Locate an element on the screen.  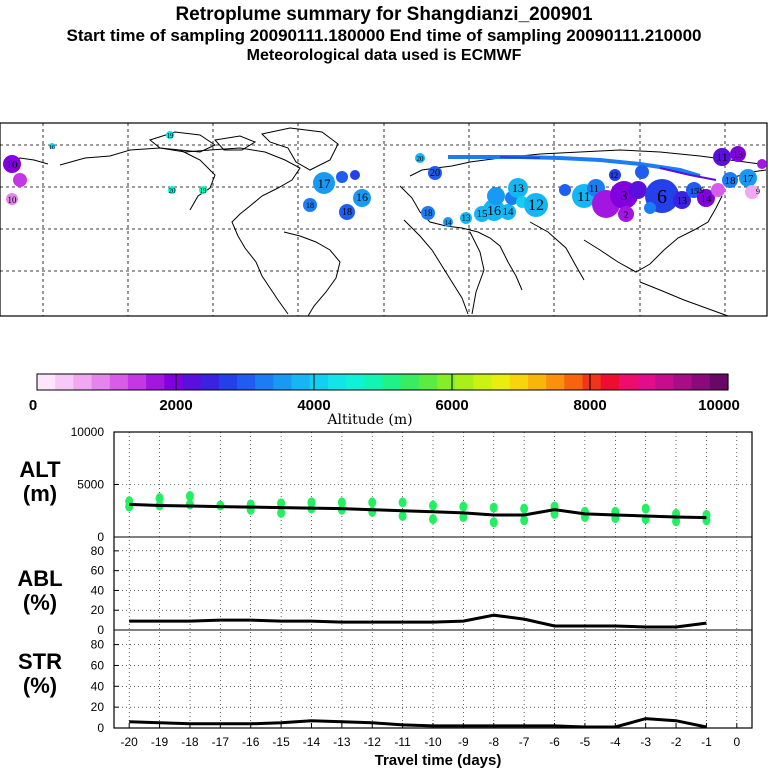
plume-label: 10 is located at coordinates (13, 165).